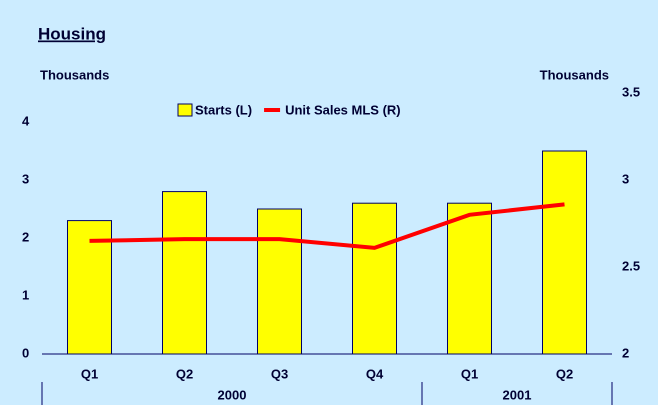 The width and height of the screenshot is (658, 405). I want to click on y-tick-label: 4, so click(26, 120).